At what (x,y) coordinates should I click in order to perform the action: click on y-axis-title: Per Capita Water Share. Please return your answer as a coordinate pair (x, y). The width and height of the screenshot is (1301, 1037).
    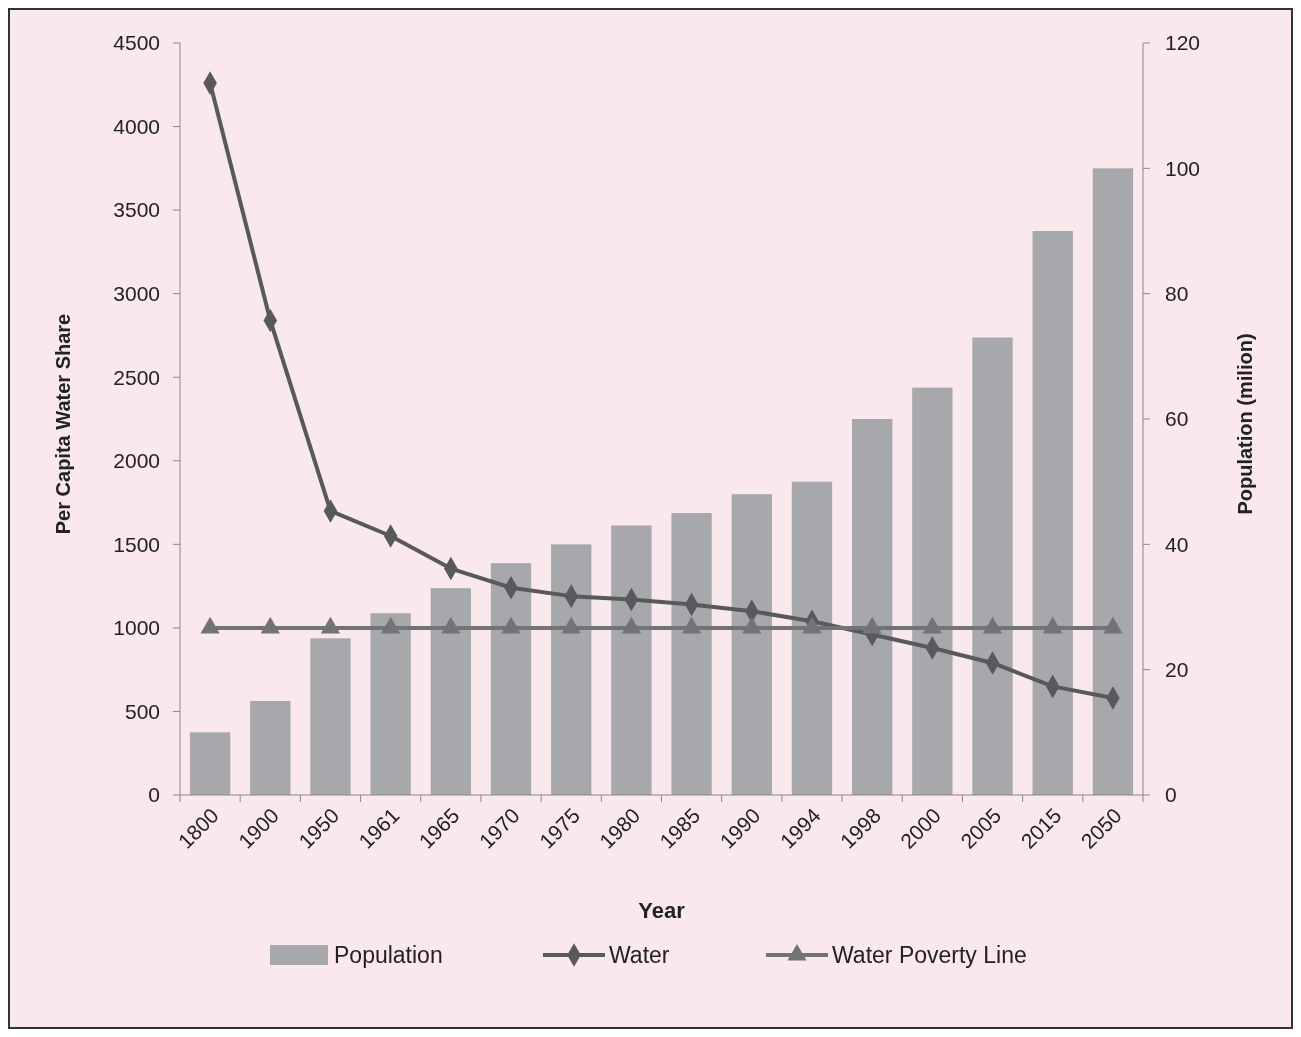
    Looking at the image, I should click on (63, 424).